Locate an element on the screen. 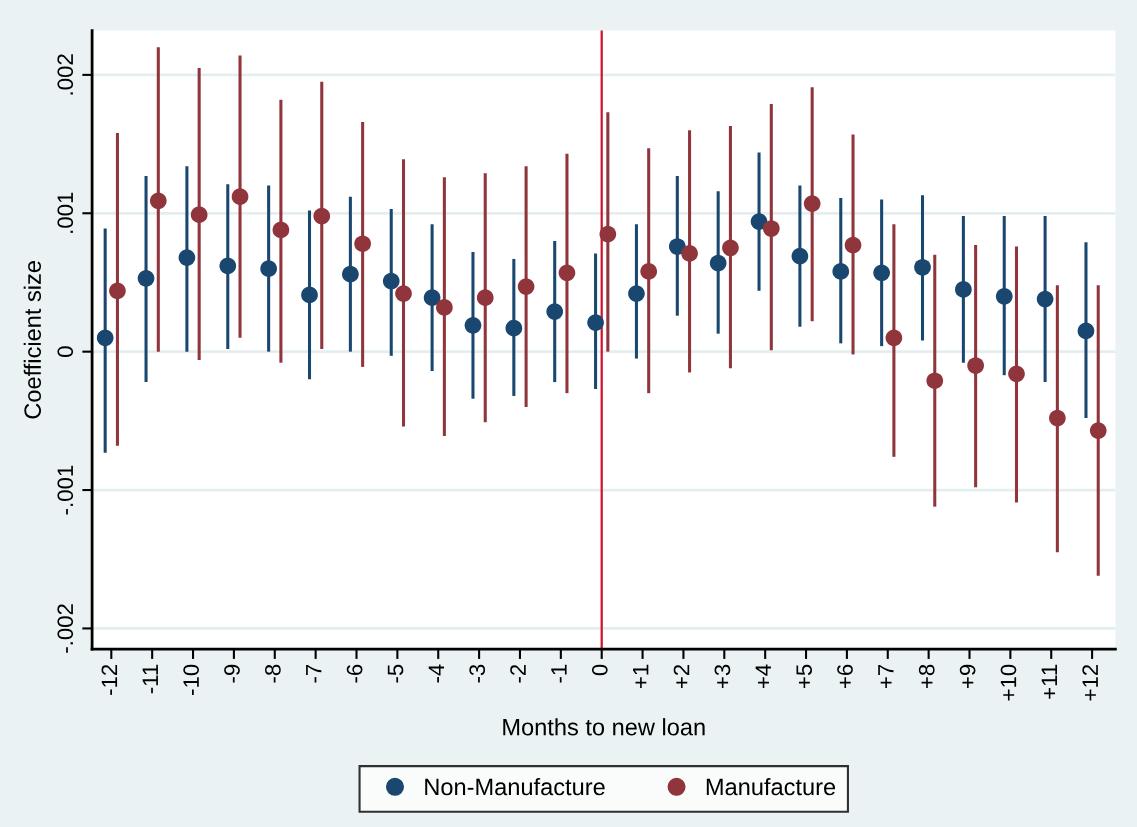 The width and height of the screenshot is (1137, 827). x-tick-label: -12 is located at coordinates (109, 679).